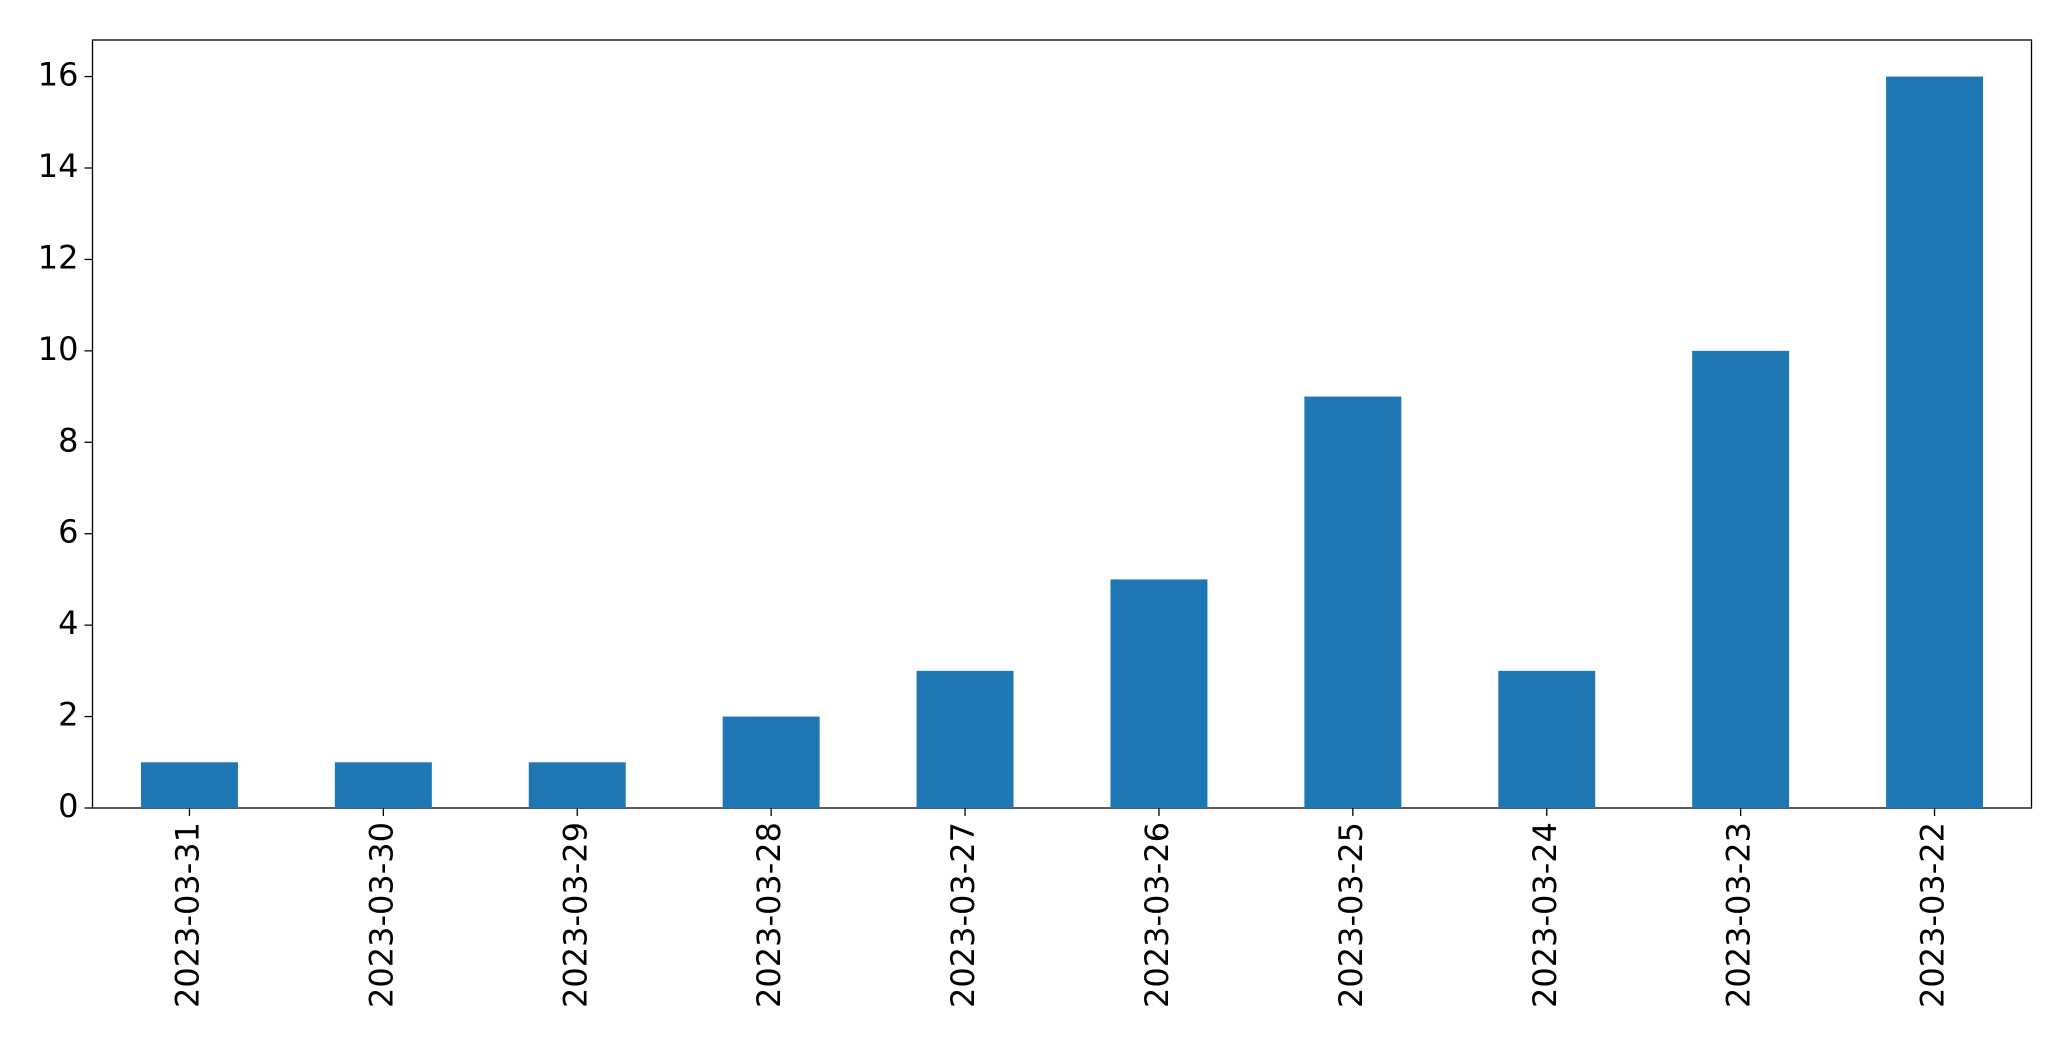  I want to click on x-tick-label: 2023-03-29, so click(575, 915).